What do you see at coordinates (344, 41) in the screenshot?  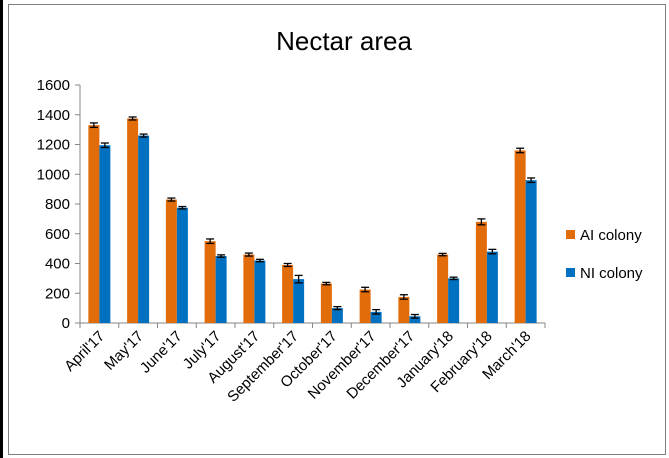 I see `chart-title: Nectar area` at bounding box center [344, 41].